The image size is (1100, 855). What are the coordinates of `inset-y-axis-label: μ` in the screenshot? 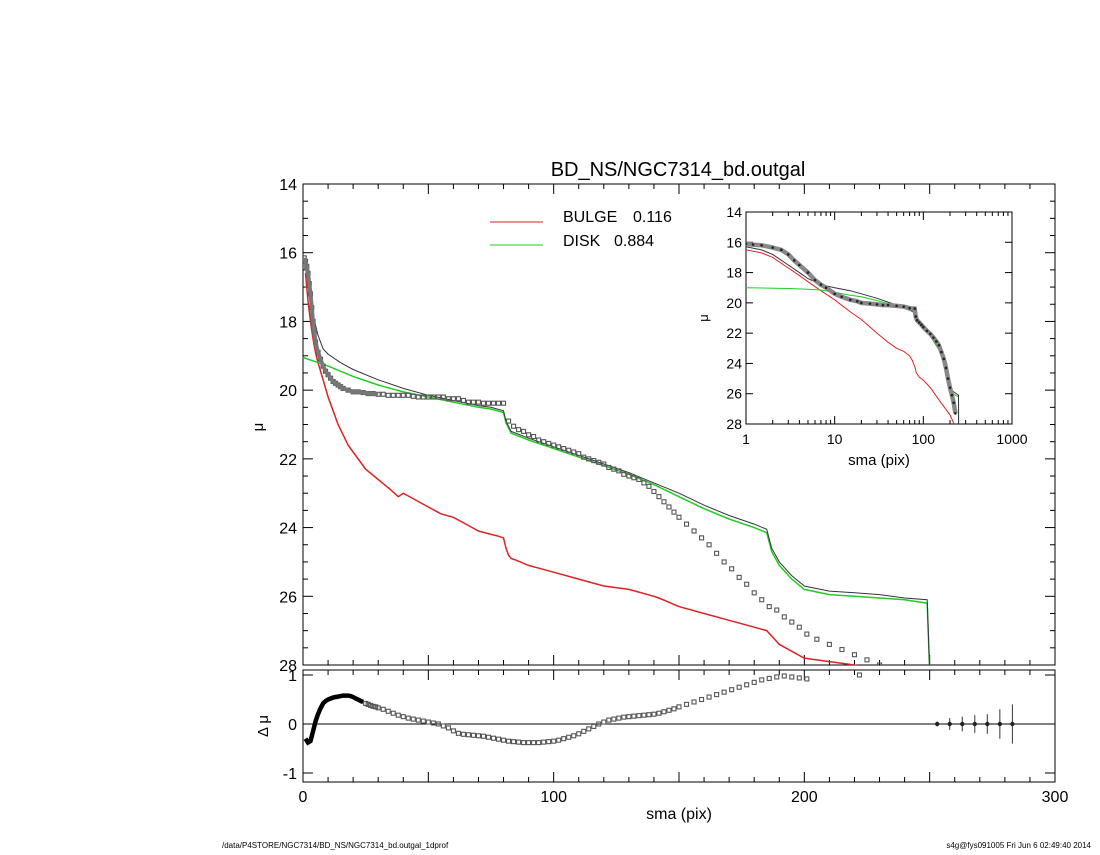 It's located at (703, 318).